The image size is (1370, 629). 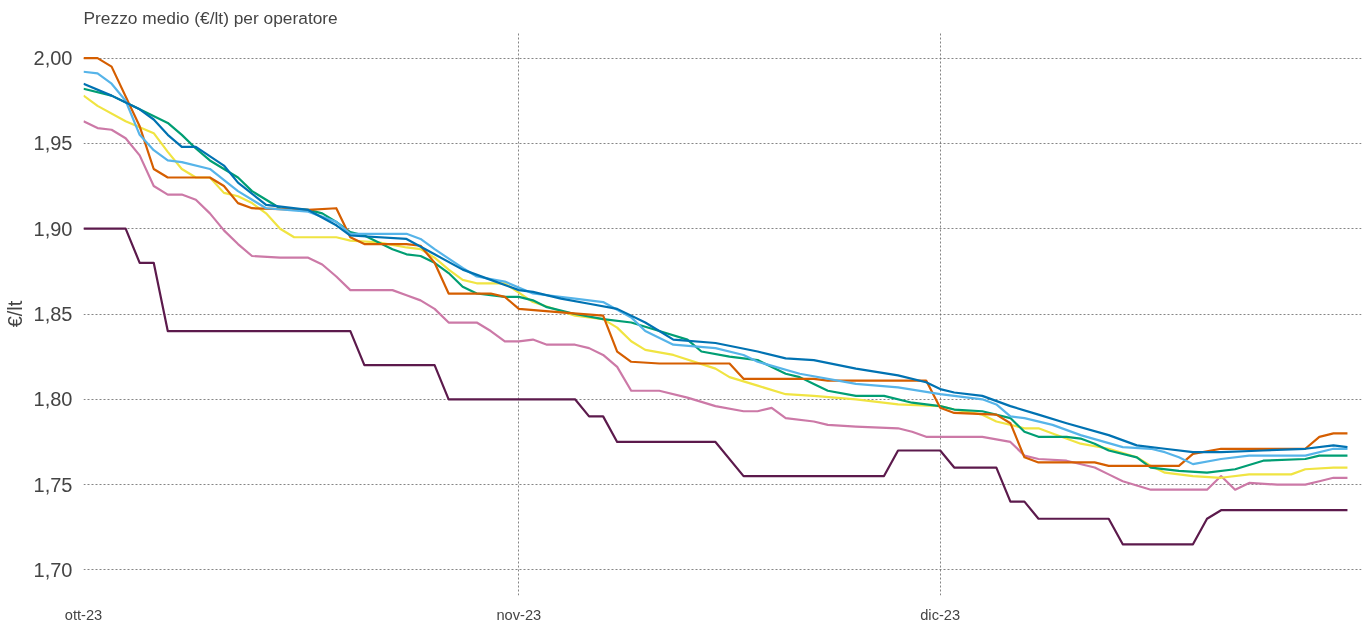 I want to click on y-tick-label: 1,75, so click(x=53, y=484).